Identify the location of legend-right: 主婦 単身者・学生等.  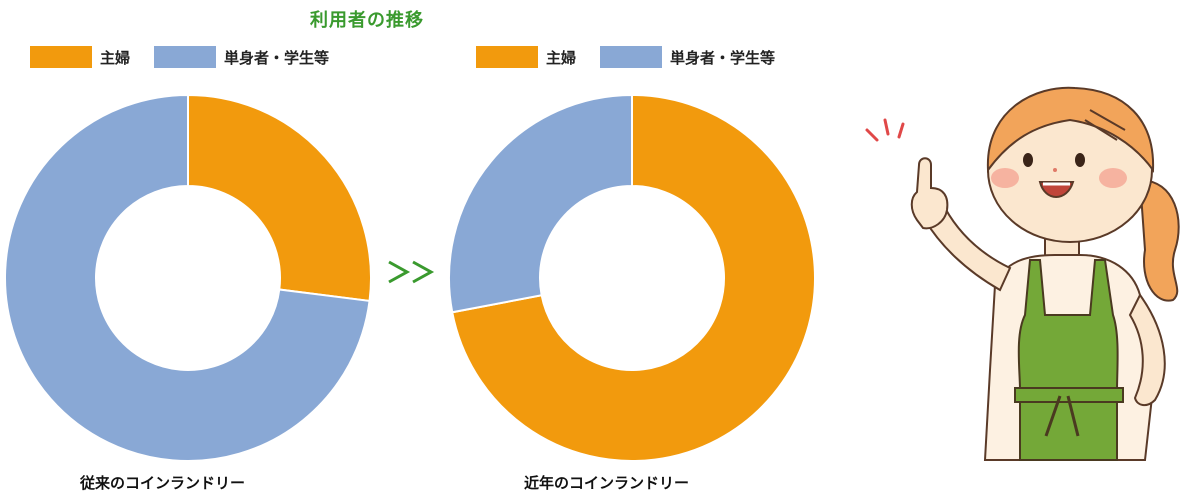
(637, 57).